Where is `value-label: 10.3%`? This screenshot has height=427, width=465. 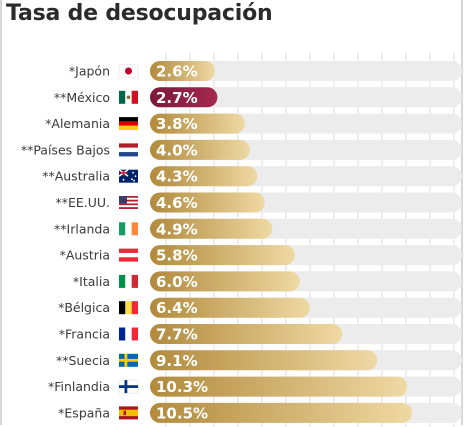
value-label: 10.3% is located at coordinates (182, 387).